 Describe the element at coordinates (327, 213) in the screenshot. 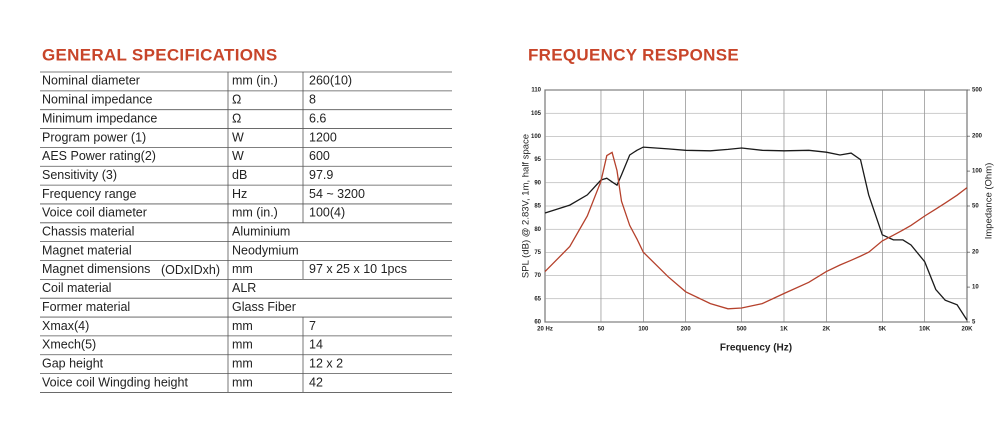

I see `table-cell: 100(4)` at that location.